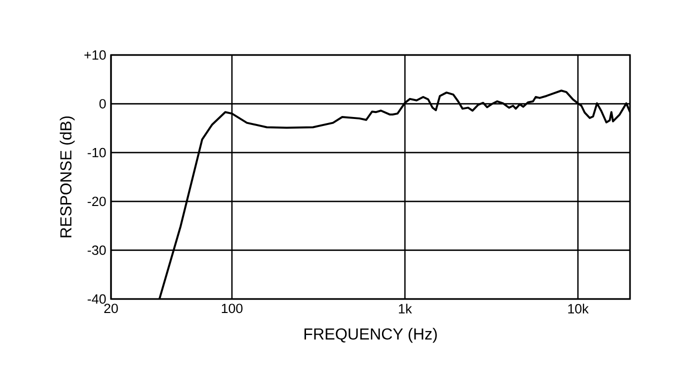 The width and height of the screenshot is (687, 372). What do you see at coordinates (67, 177) in the screenshot?
I see `y-axis-title: RESPONSE (dB)` at bounding box center [67, 177].